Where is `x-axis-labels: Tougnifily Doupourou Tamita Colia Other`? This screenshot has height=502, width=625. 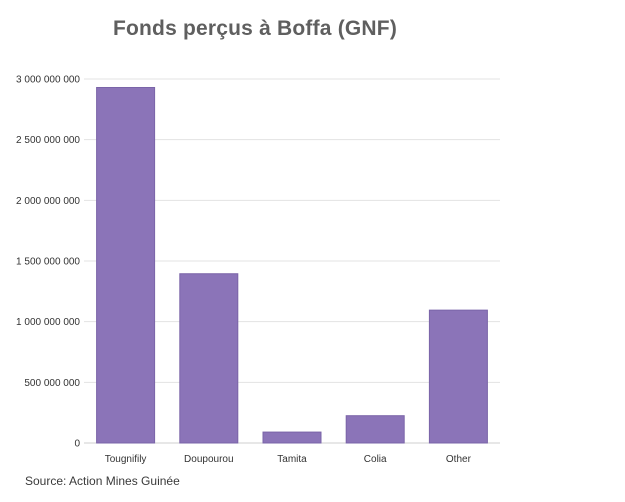 x-axis-labels: Tougnifily Doupourou Tamita Colia Other is located at coordinates (288, 459).